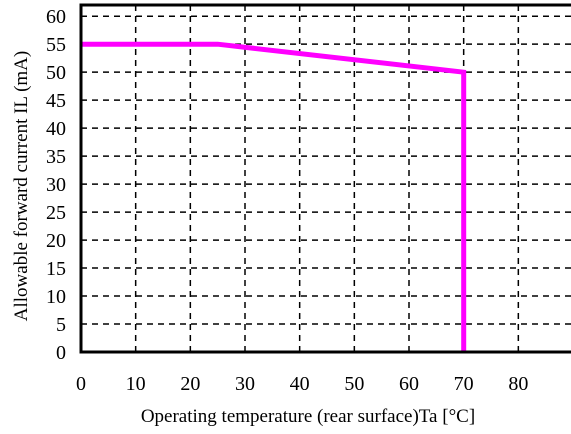 The height and width of the screenshot is (434, 571). Describe the element at coordinates (518, 384) in the screenshot. I see `x-tick-label: 80` at that location.